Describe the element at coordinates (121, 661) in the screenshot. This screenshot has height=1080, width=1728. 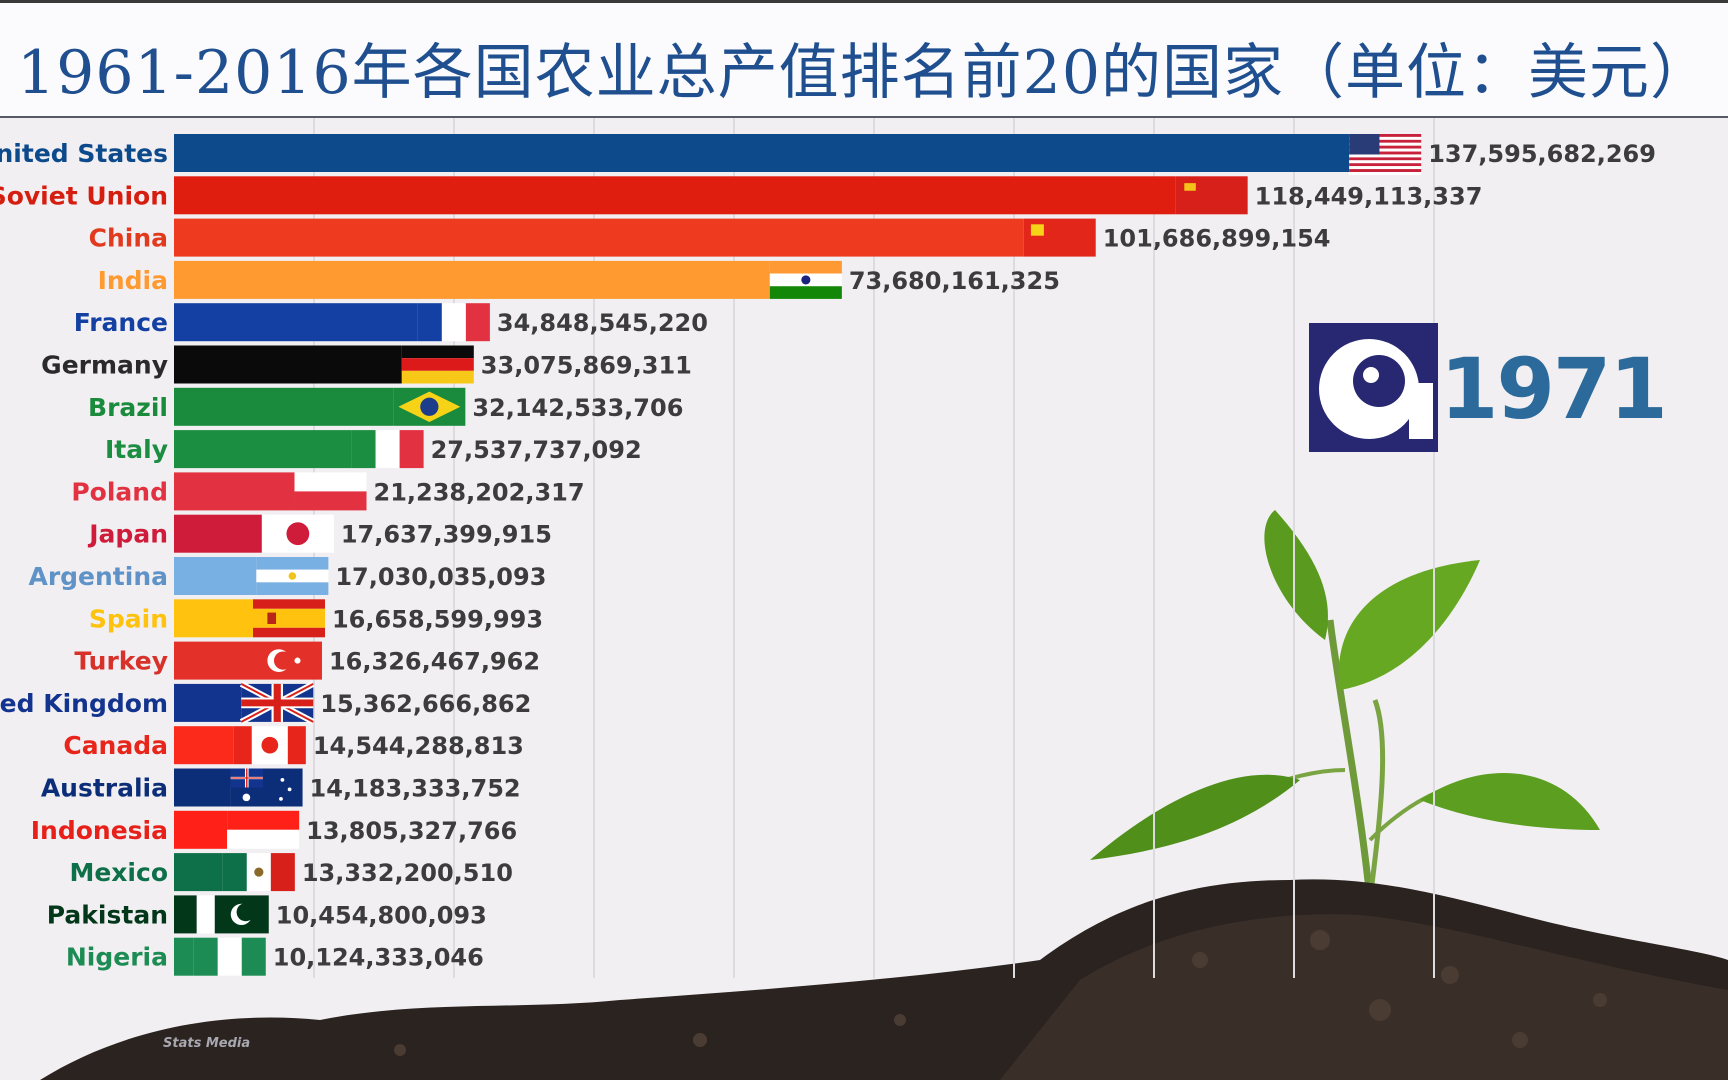
I see `category-label: Turkey` at that location.